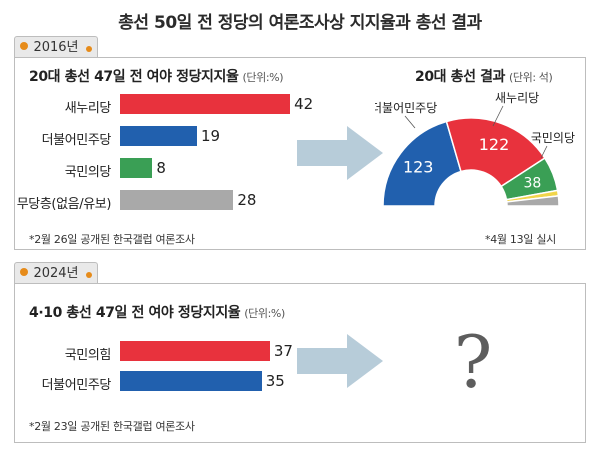 The width and height of the screenshot is (600, 452). I want to click on seat-value-label: 38, so click(532, 184).